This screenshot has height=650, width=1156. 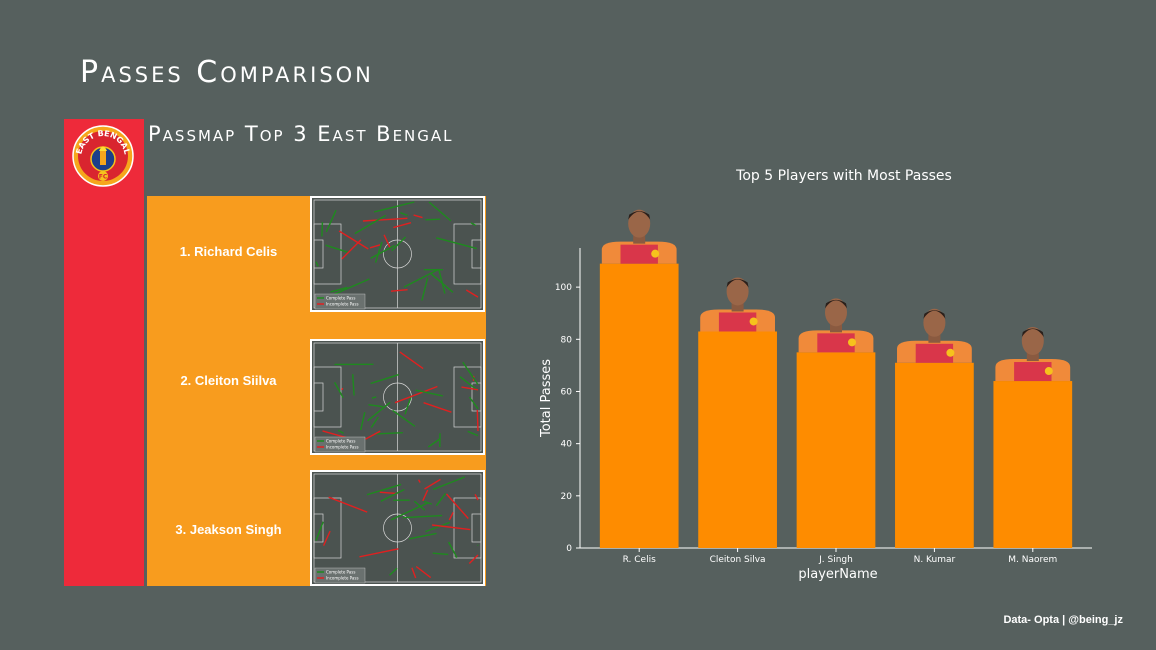 What do you see at coordinates (563, 288) in the screenshot?
I see `y-tick-label: 100` at bounding box center [563, 288].